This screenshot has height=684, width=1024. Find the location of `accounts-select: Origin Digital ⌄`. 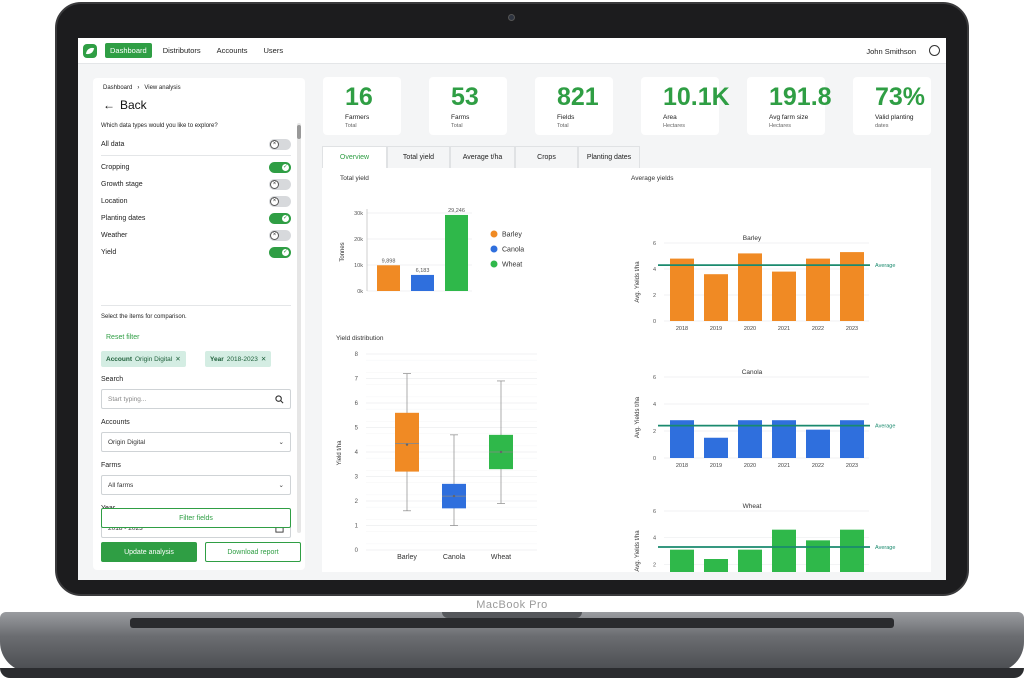

accounts-select: Origin Digital ⌄ is located at coordinates (196, 442).